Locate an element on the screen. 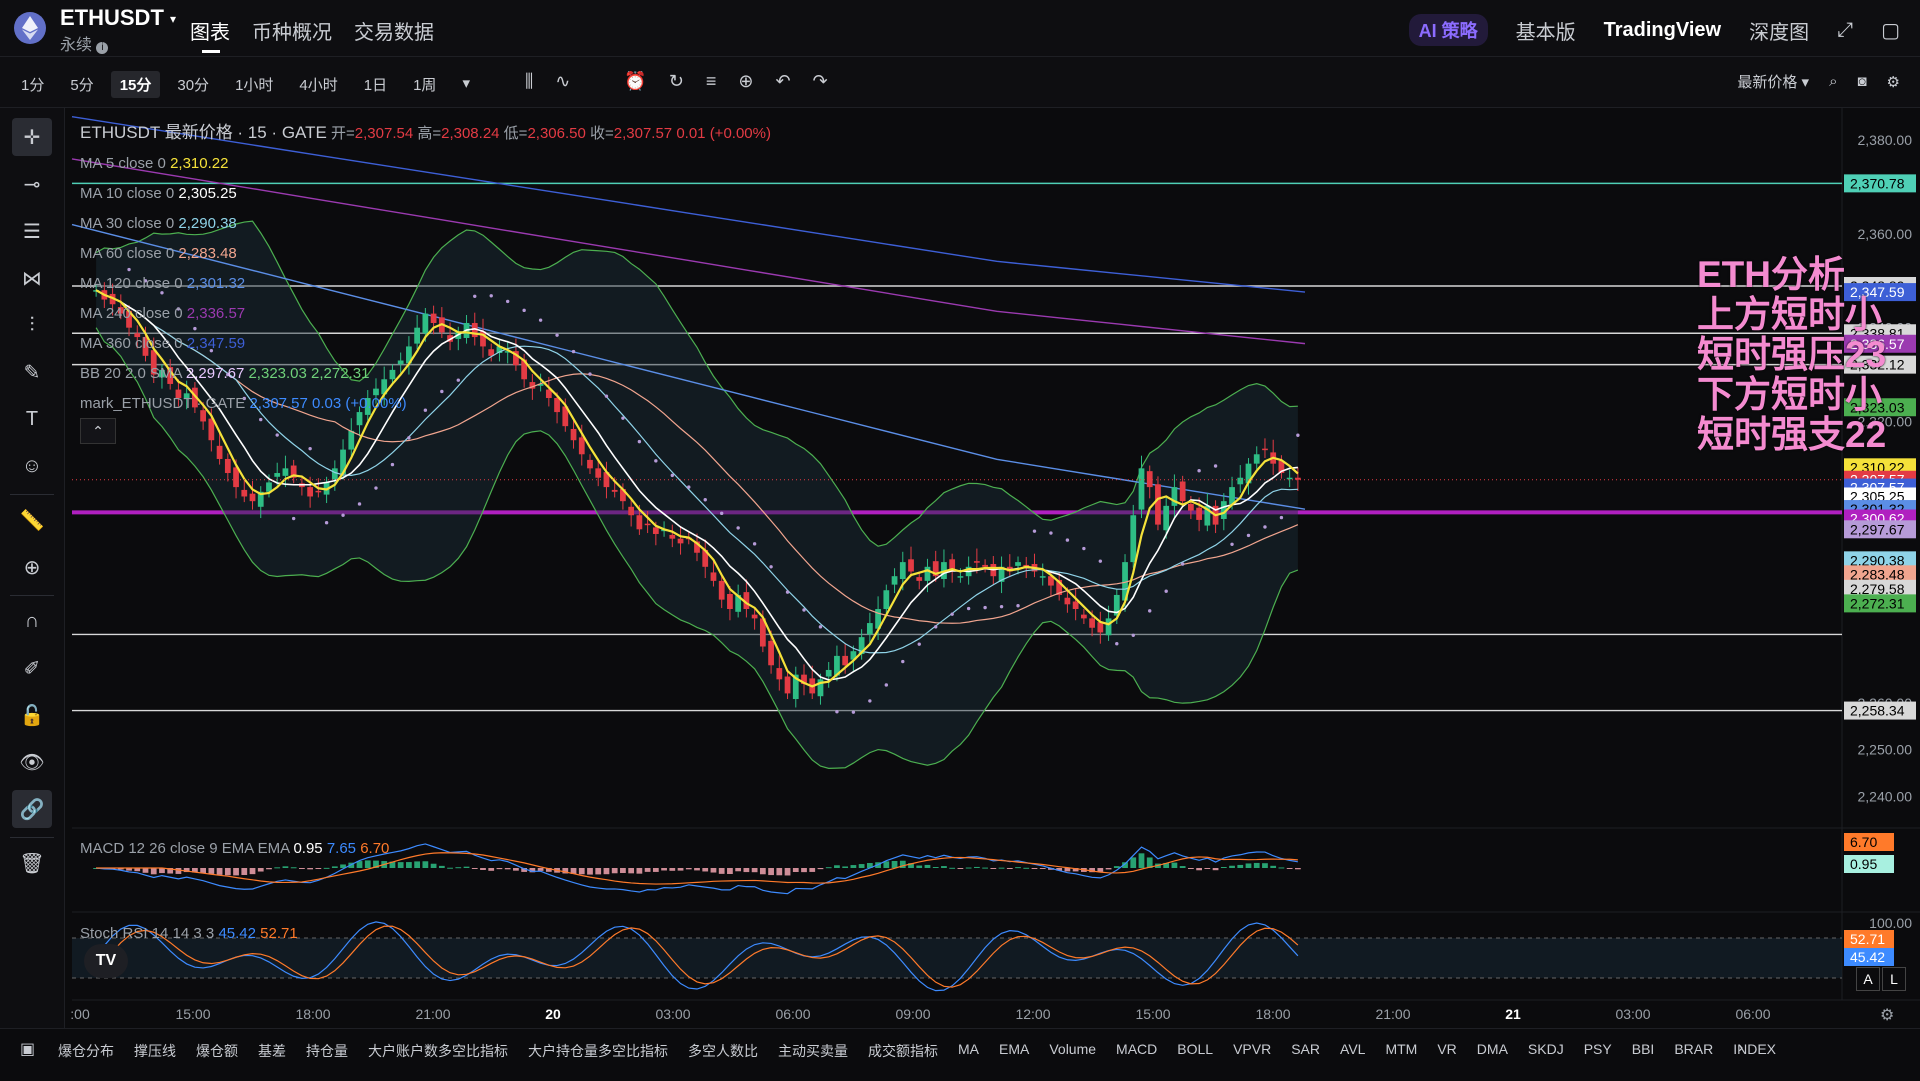 The width and height of the screenshot is (1920, 1081). indicator-item: 成交额指标 is located at coordinates (903, 1051).